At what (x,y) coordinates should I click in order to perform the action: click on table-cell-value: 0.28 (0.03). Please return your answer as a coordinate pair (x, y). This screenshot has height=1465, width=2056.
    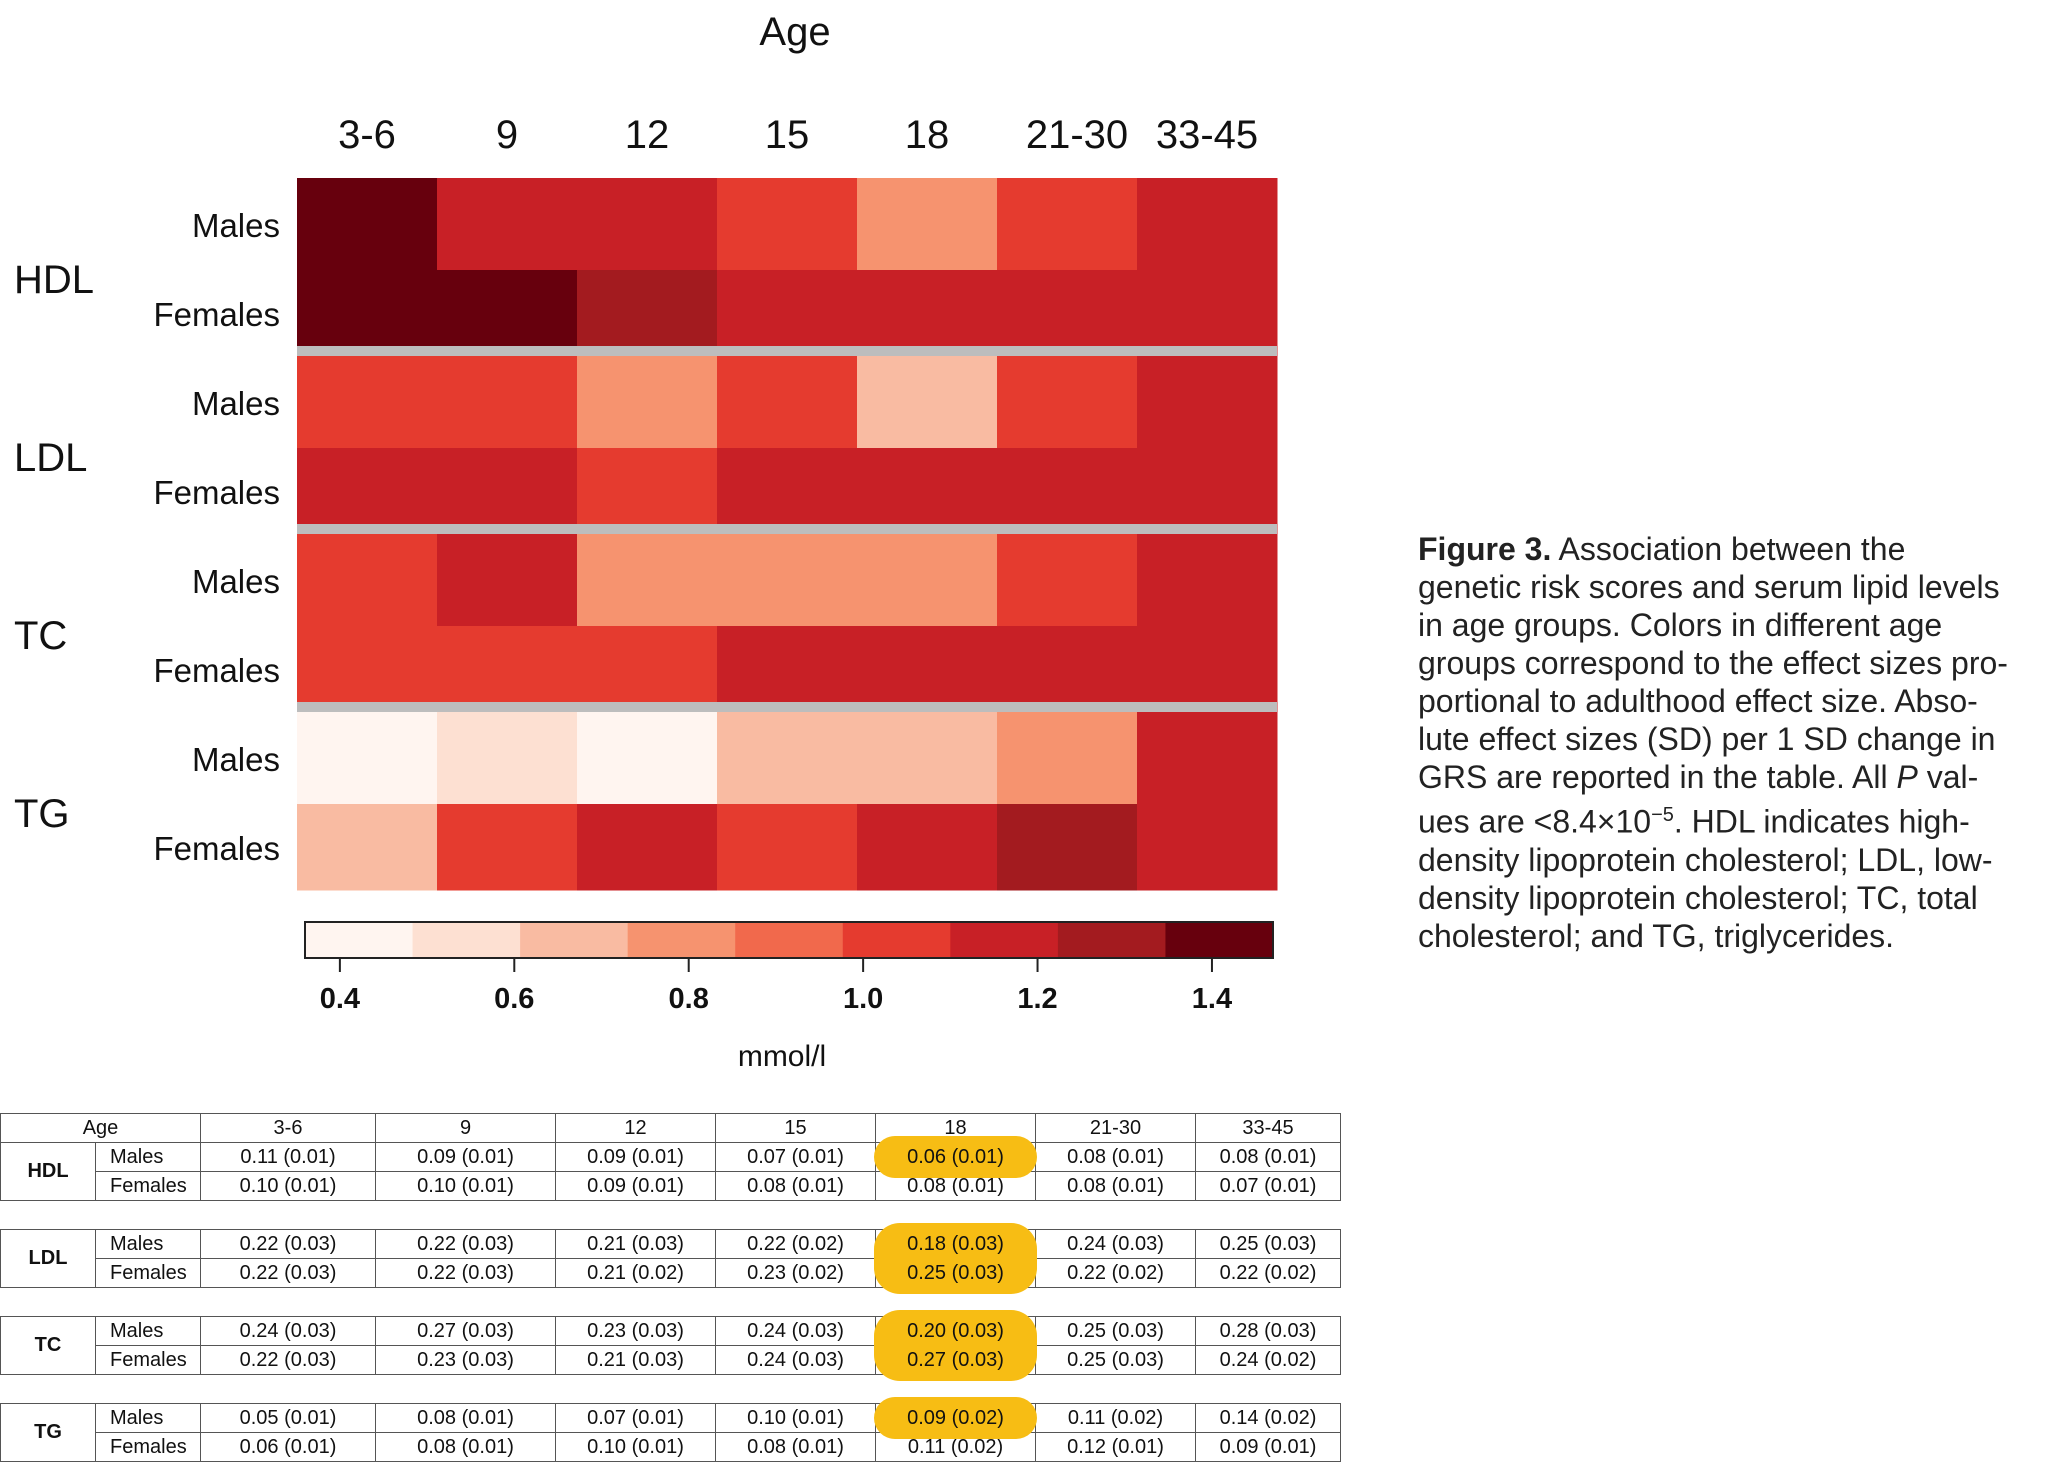
    Looking at the image, I should click on (1268, 1330).